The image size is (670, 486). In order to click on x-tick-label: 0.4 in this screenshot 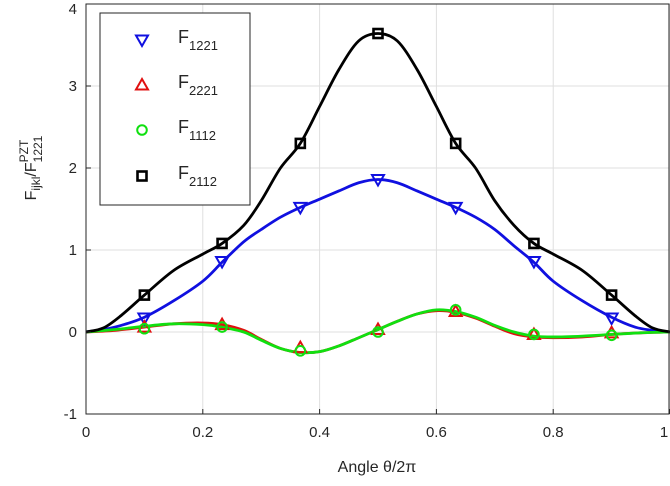, I will do `click(319, 432)`.